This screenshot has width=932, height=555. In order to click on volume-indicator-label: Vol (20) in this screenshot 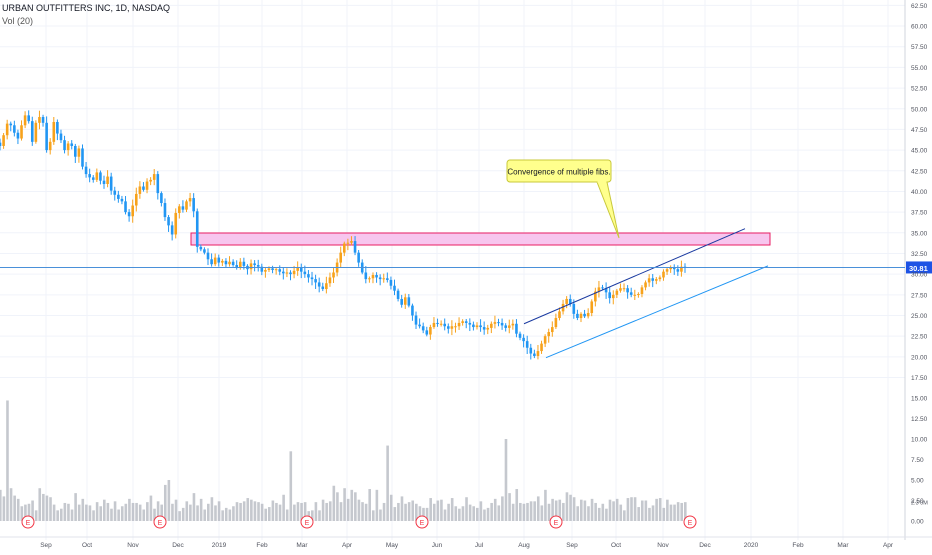, I will do `click(18, 21)`.